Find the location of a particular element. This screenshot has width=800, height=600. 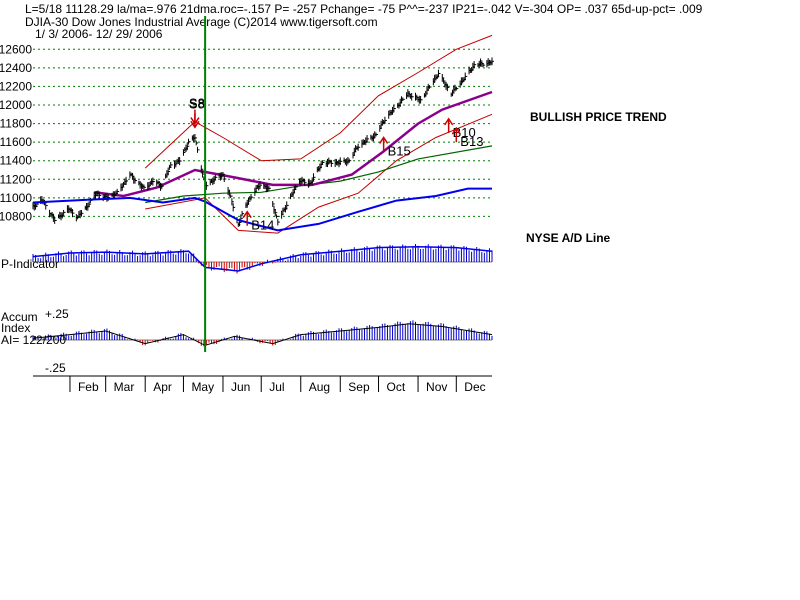

signal-label: B10 is located at coordinates (464, 132).